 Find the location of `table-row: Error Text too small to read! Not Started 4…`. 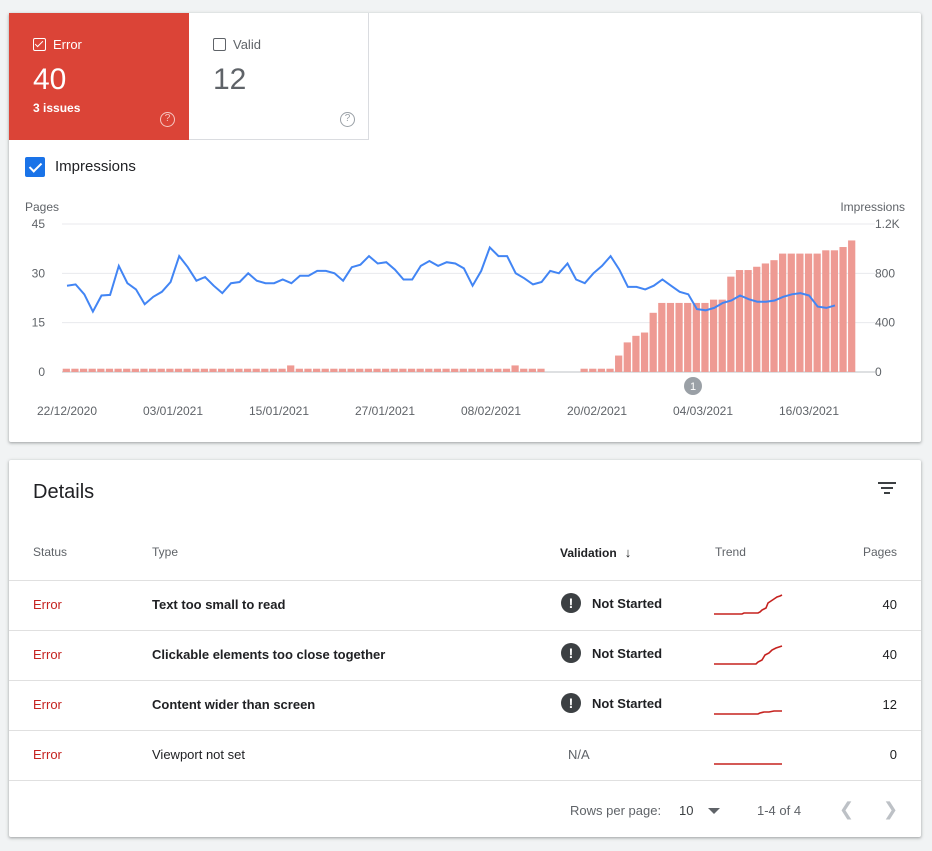

table-row: Error Text too small to read! Not Started 4… is located at coordinates (465, 605).